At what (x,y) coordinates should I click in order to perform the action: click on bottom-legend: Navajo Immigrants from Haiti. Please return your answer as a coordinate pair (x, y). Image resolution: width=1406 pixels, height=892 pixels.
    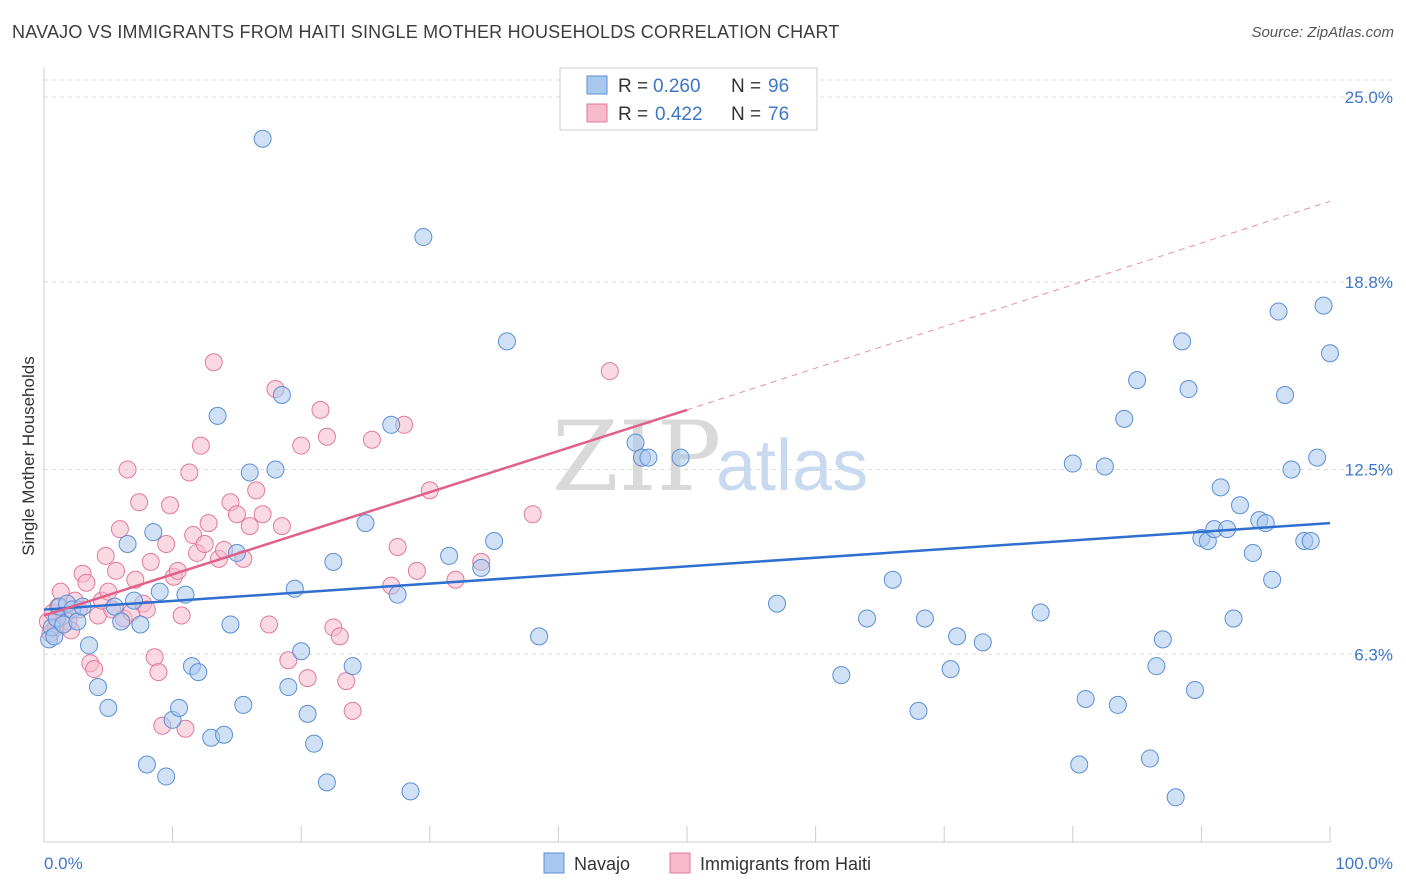
    Looking at the image, I should click on (707, 863).